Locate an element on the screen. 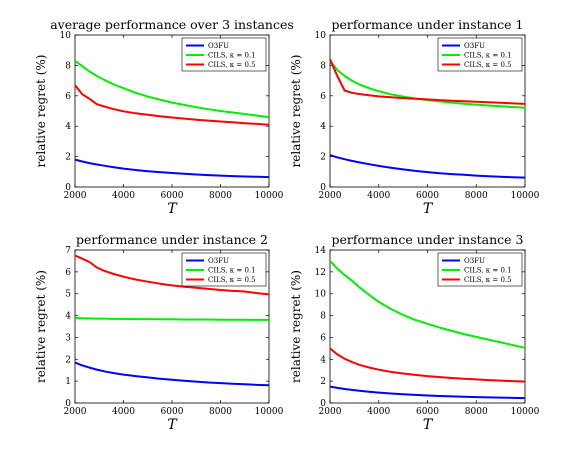 This screenshot has width=581, height=450. y-tick-label: 12 is located at coordinates (320, 273).